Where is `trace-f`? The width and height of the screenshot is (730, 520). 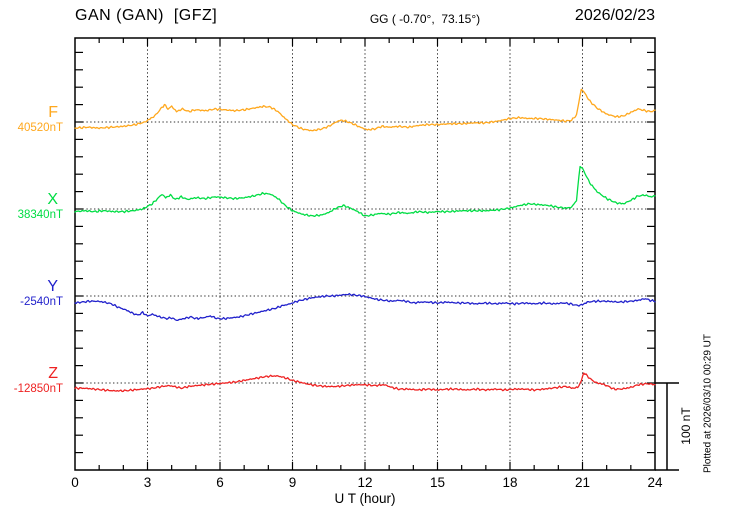
trace-f is located at coordinates (365, 110).